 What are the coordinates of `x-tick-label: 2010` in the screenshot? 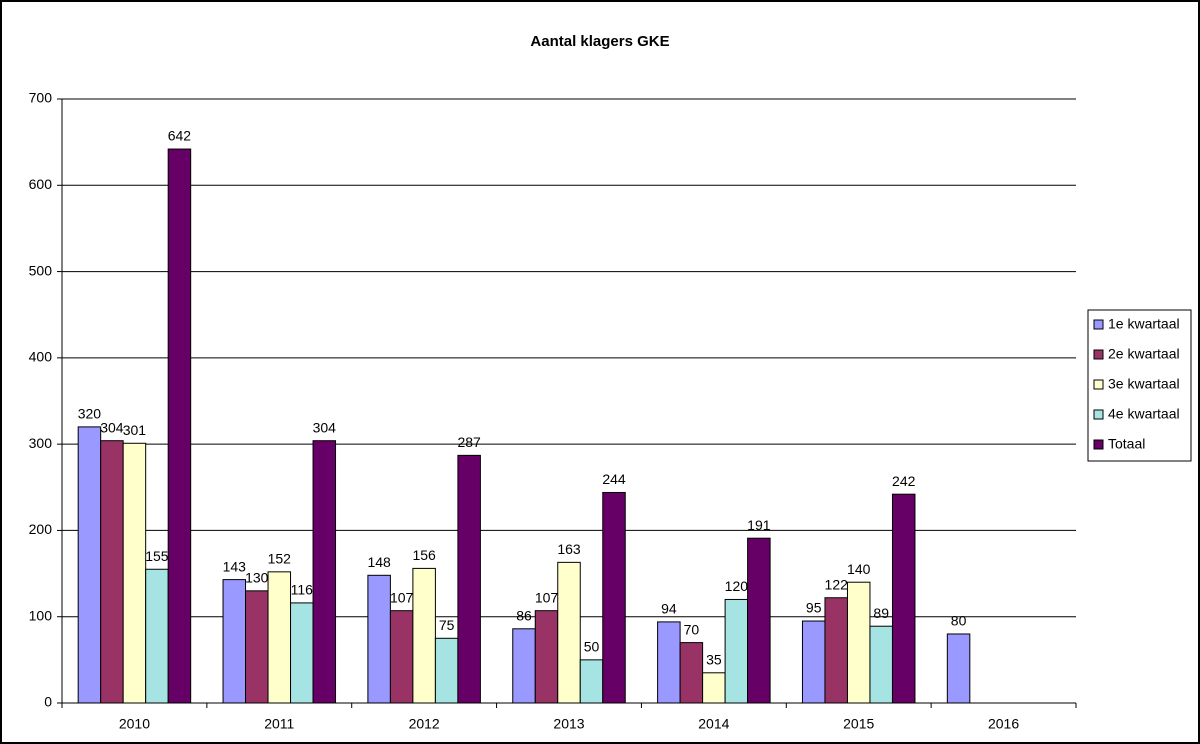 It's located at (134, 724).